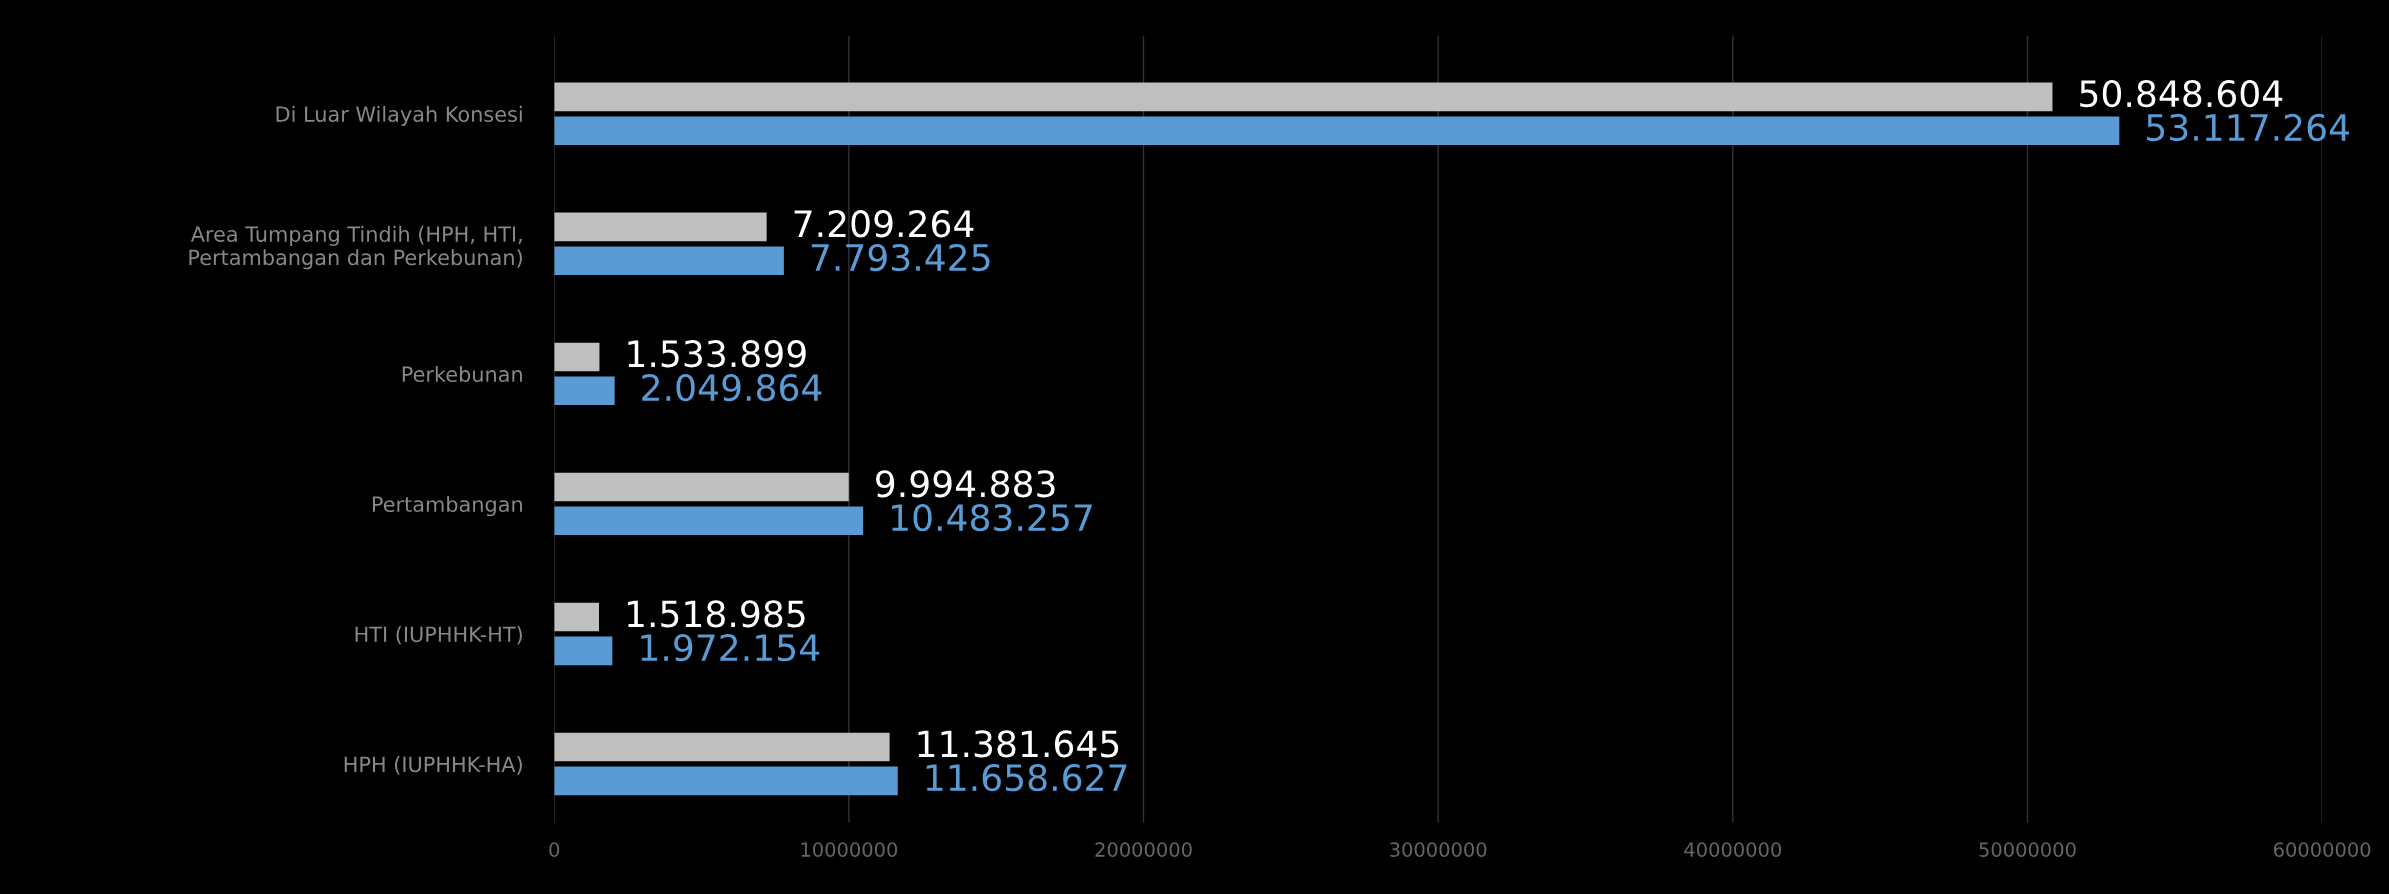  I want to click on data-label: 1.518.985, so click(716, 614).